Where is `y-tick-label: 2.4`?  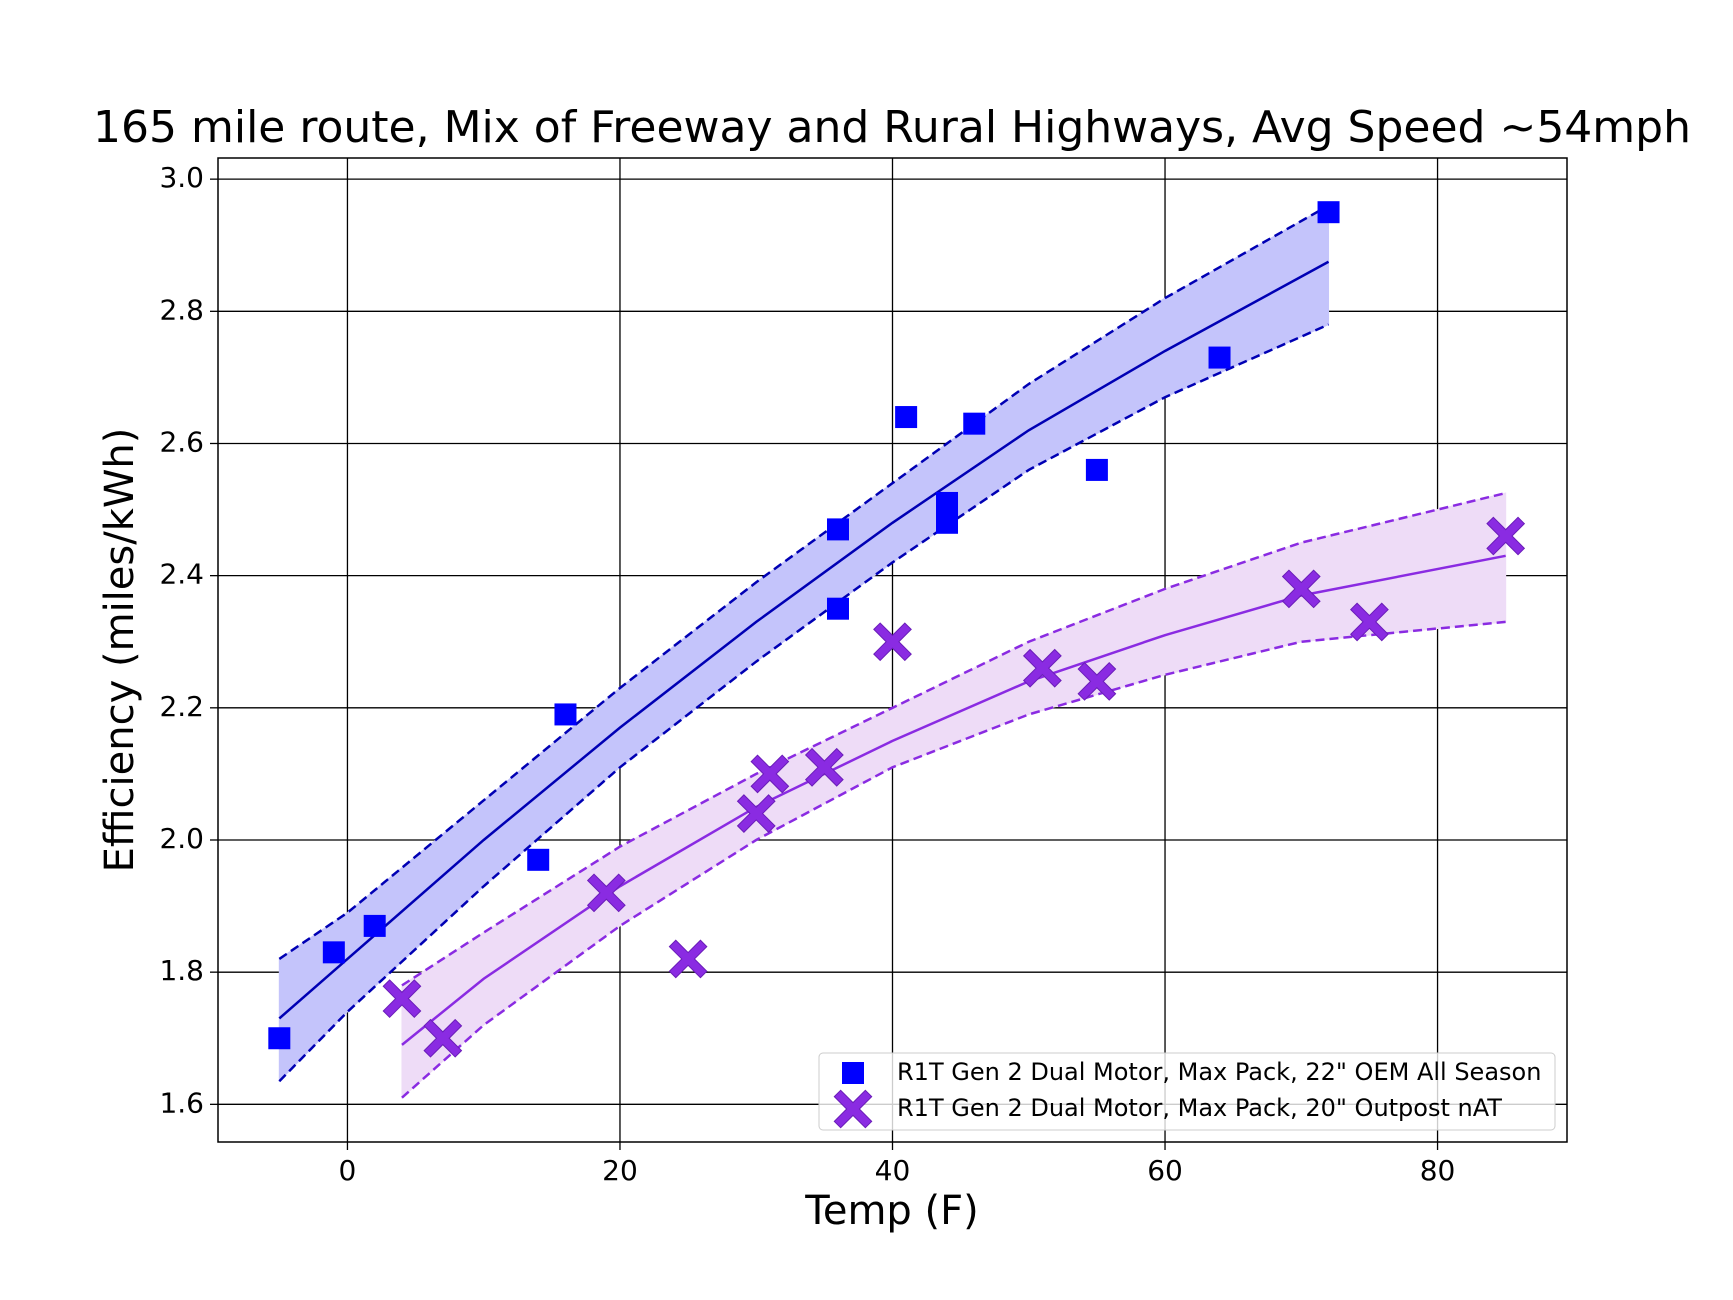
y-tick-label: 2.4 is located at coordinates (181, 574).